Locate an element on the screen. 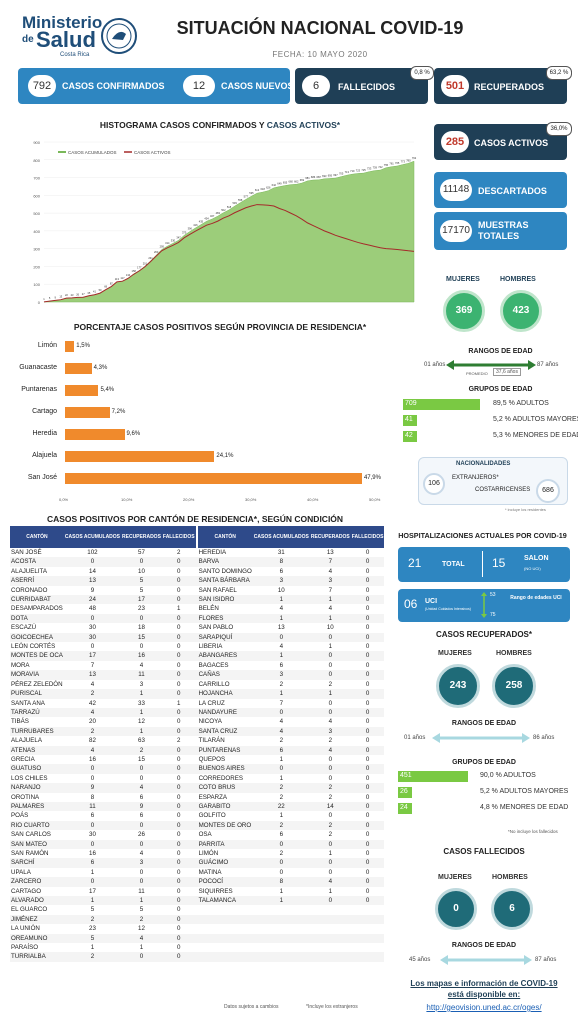 Image resolution: width=578 pixels, height=1024 pixels. foreigners-label: EXTRANJEROS* is located at coordinates (475, 478).